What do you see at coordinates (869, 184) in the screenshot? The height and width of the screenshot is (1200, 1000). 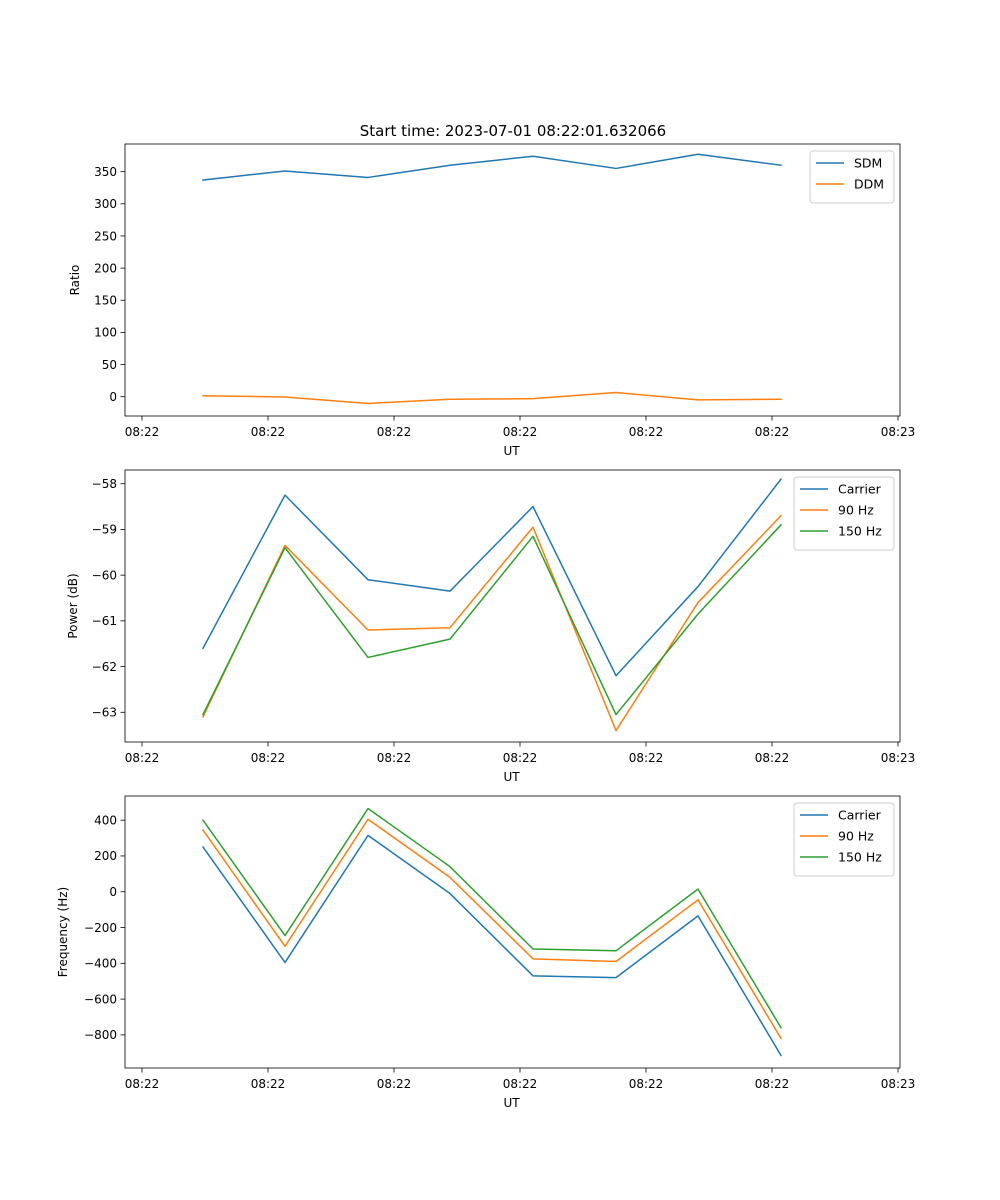 I see `legend-label: DDM` at bounding box center [869, 184].